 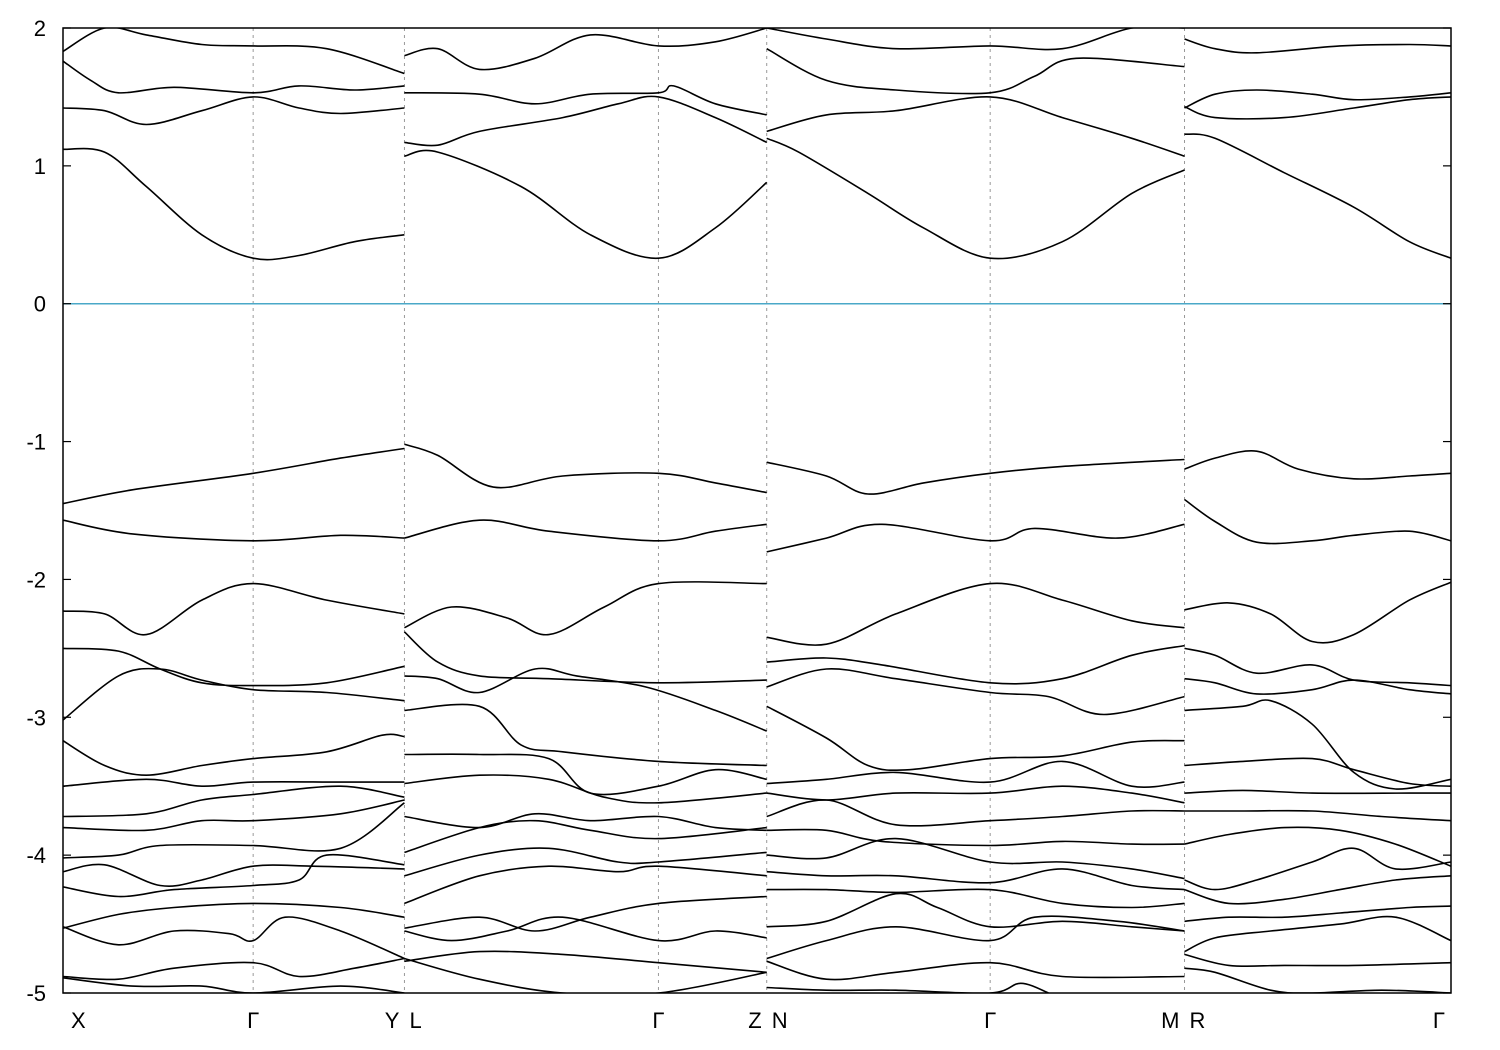 What do you see at coordinates (36, 579) in the screenshot?
I see `y-tick-label: -2` at bounding box center [36, 579].